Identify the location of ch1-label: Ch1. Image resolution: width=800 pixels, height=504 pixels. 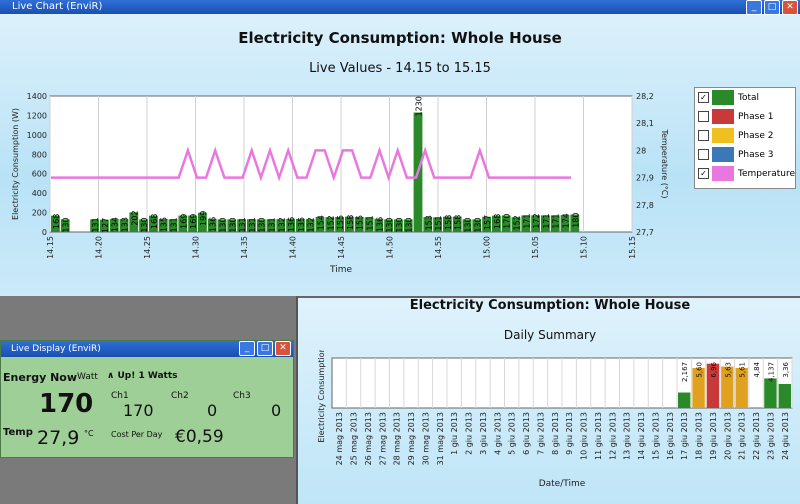
(120, 396).